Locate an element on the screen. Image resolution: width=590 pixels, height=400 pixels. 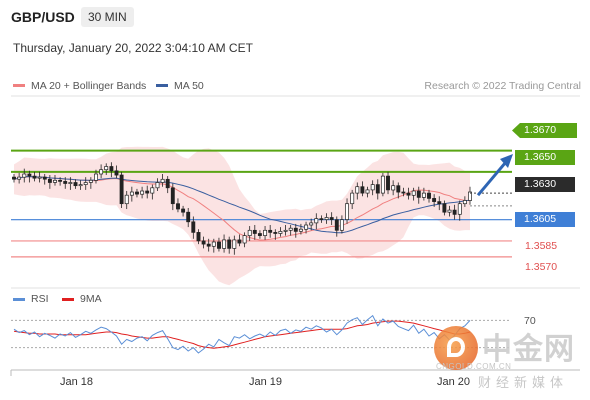
rsi-line is located at coordinates (242, 334).